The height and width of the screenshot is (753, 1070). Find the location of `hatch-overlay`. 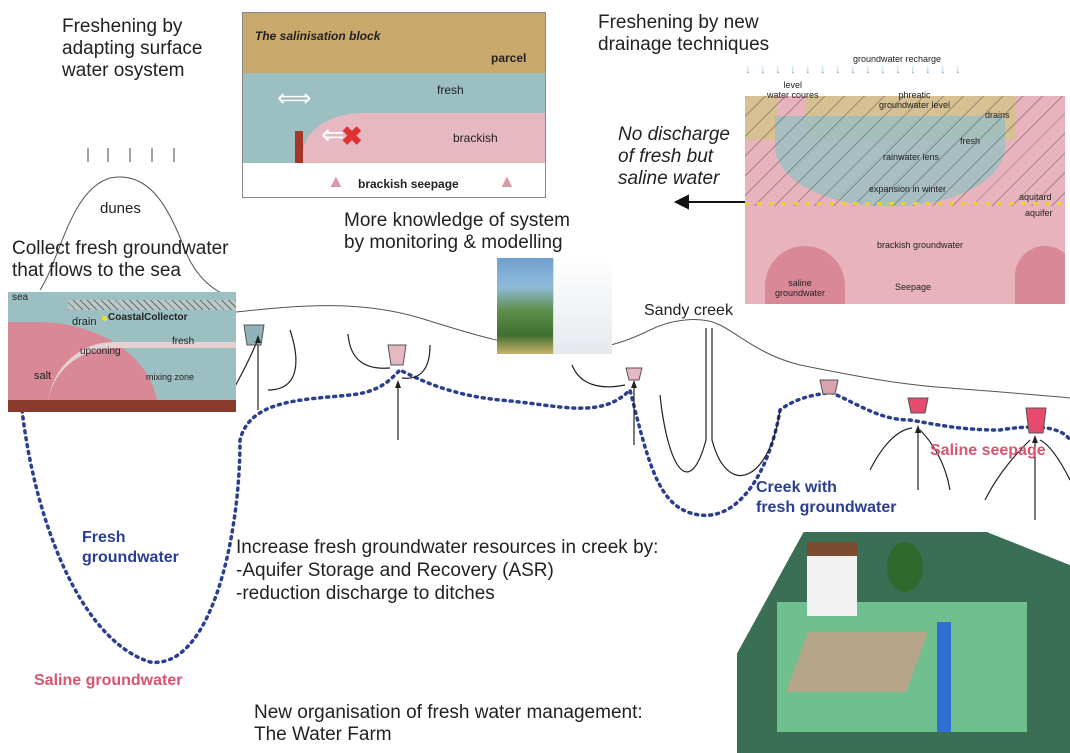

hatch-overlay is located at coordinates (905, 151).